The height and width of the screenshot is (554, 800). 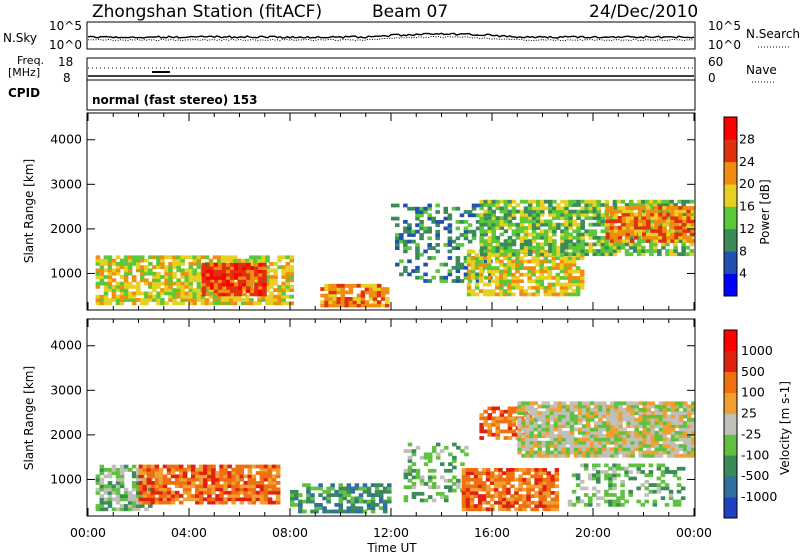 What do you see at coordinates (65, 45) in the screenshot?
I see `noise-left-tick-low: 10^0` at bounding box center [65, 45].